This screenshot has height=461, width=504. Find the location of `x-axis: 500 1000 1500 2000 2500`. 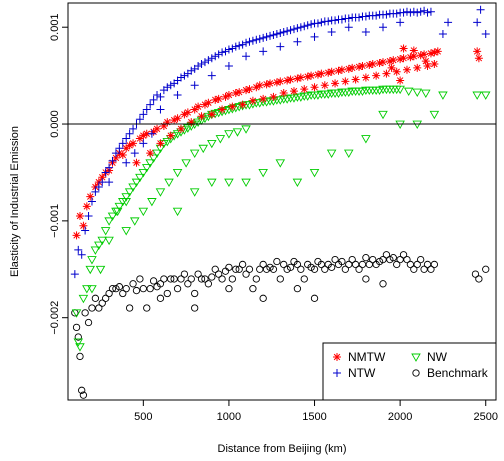

x-axis: 500 1000 1500 2000 2500 is located at coordinates (316, 411).